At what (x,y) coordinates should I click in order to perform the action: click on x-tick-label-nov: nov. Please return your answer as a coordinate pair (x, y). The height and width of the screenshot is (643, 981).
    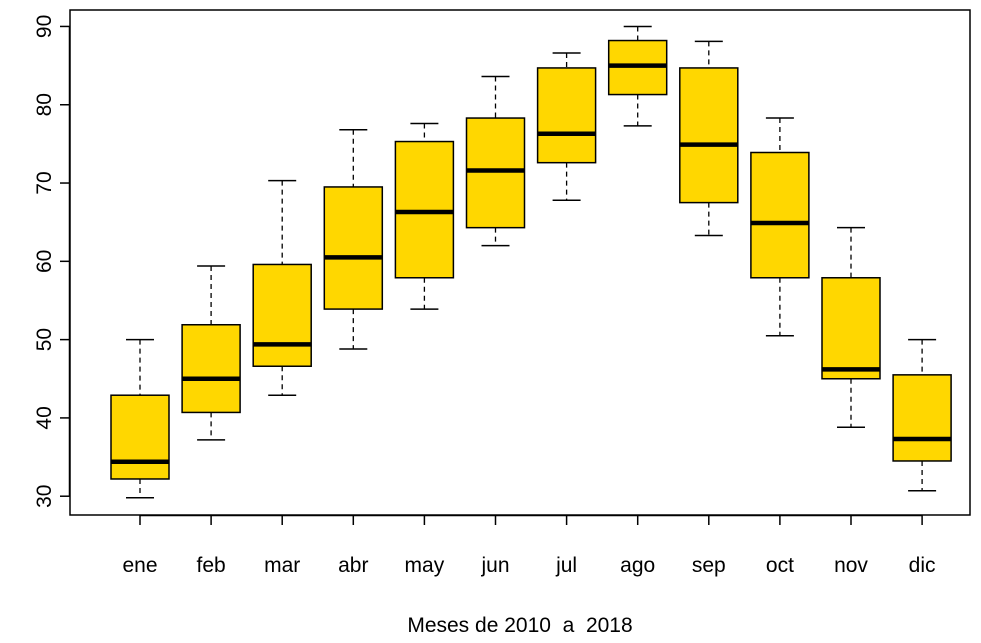
    Looking at the image, I should click on (851, 565).